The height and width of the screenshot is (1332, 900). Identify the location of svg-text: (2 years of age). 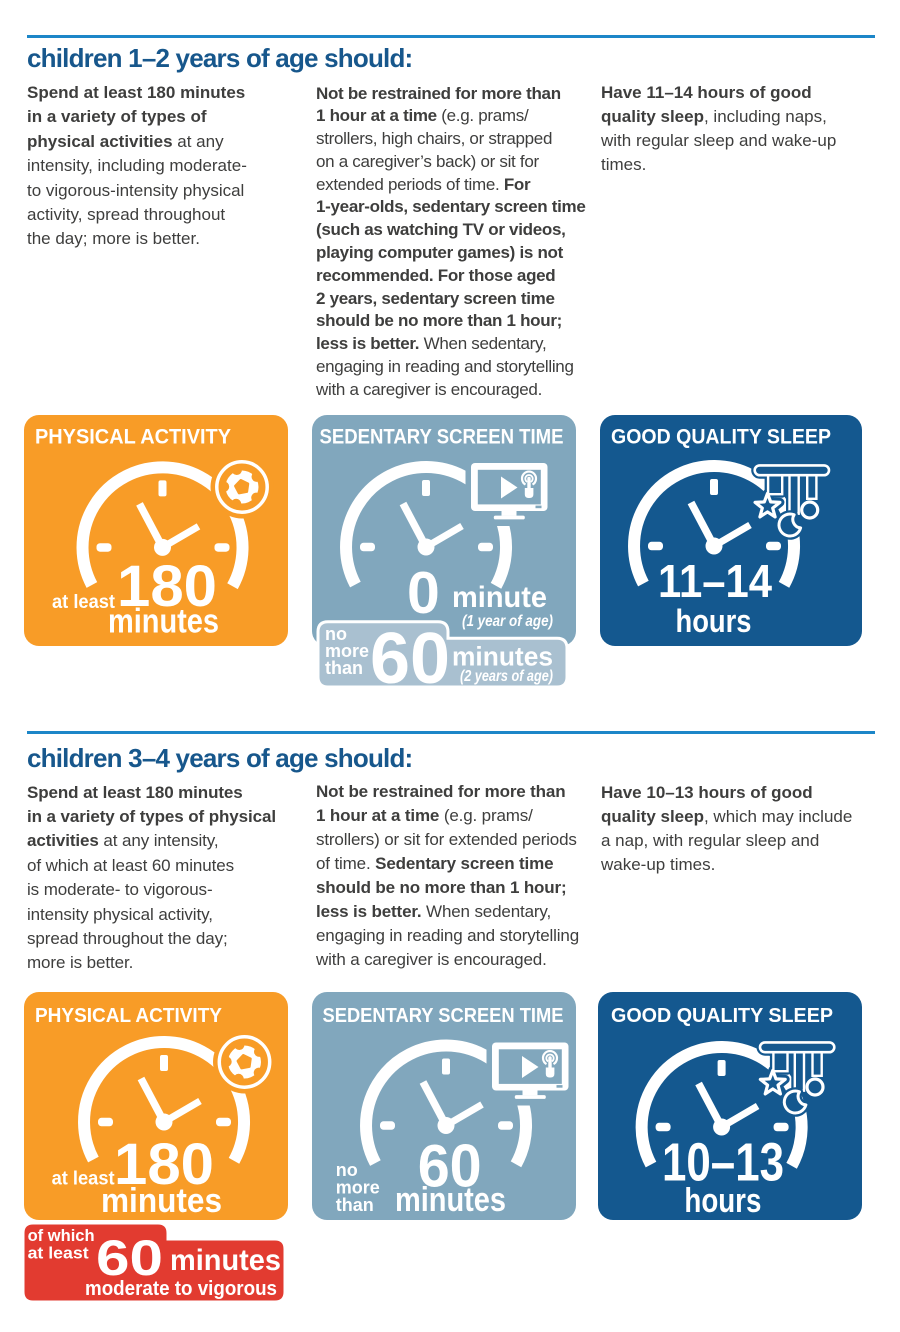
(506, 676).